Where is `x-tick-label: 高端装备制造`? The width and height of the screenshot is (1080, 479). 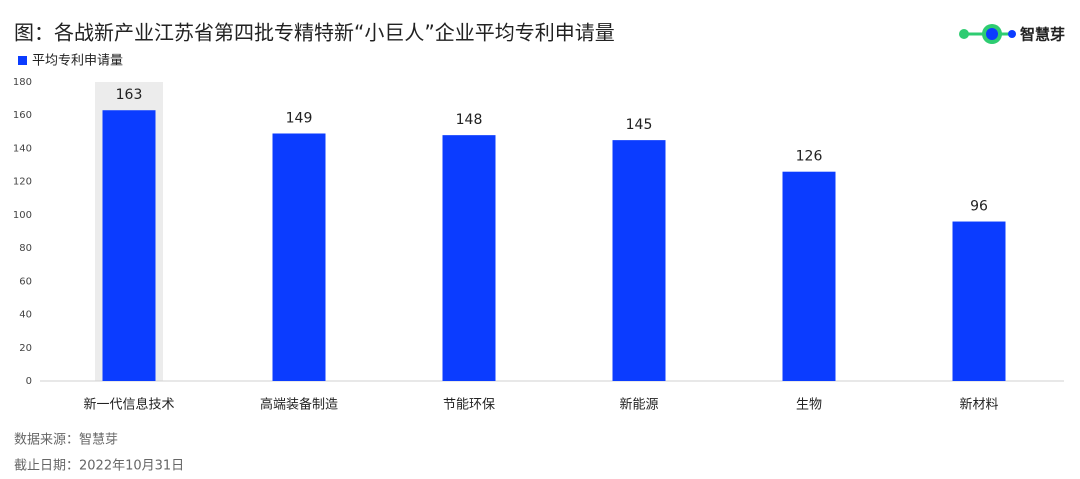 x-tick-label: 高端装备制造 is located at coordinates (299, 405).